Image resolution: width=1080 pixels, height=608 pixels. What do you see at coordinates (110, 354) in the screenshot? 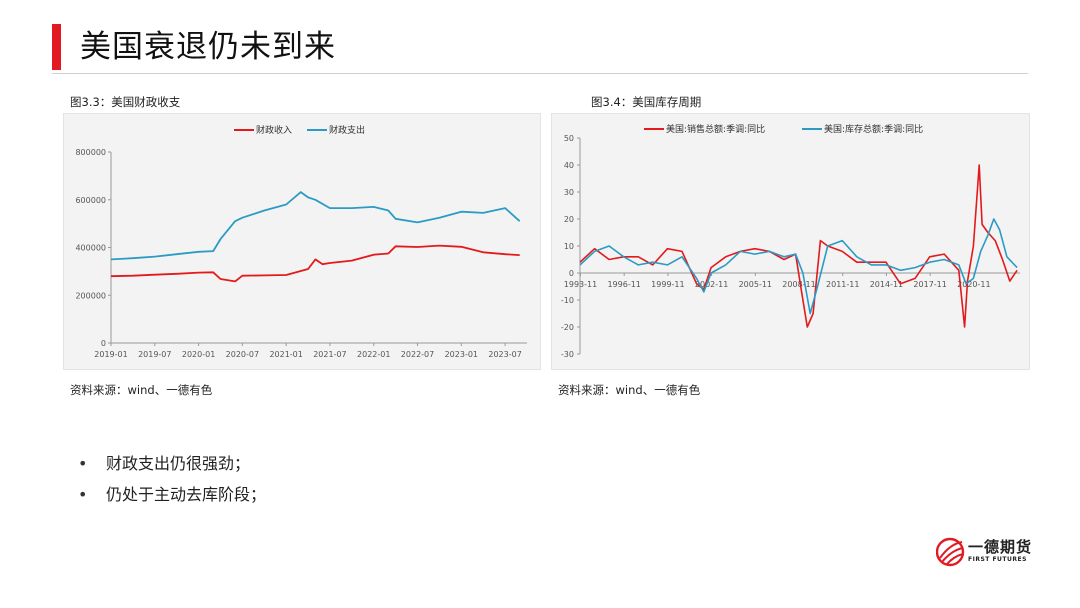
I see `x-tick-label: 2019-01` at bounding box center [110, 354].